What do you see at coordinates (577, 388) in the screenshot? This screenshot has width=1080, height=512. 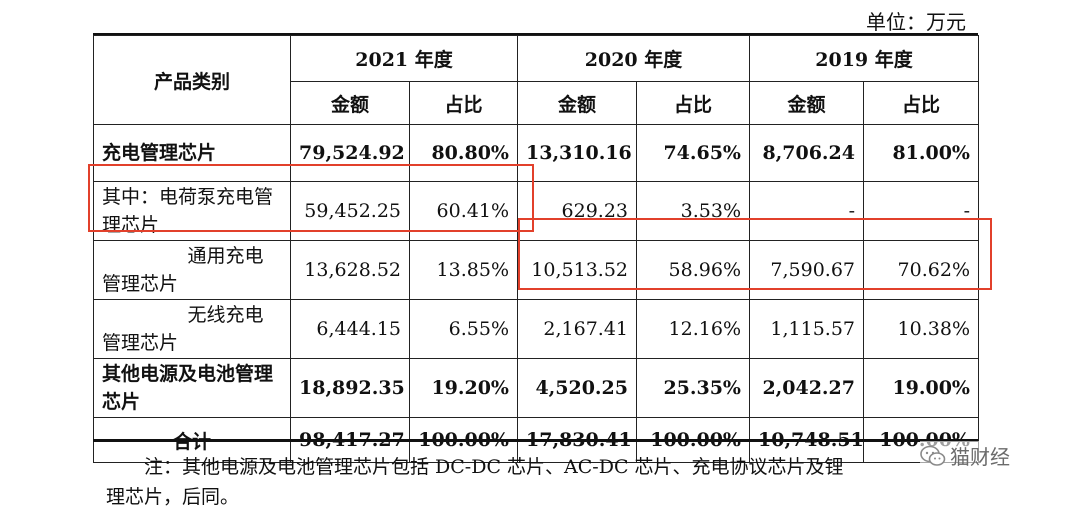 I see `cell-value: 4,520.25` at bounding box center [577, 388].